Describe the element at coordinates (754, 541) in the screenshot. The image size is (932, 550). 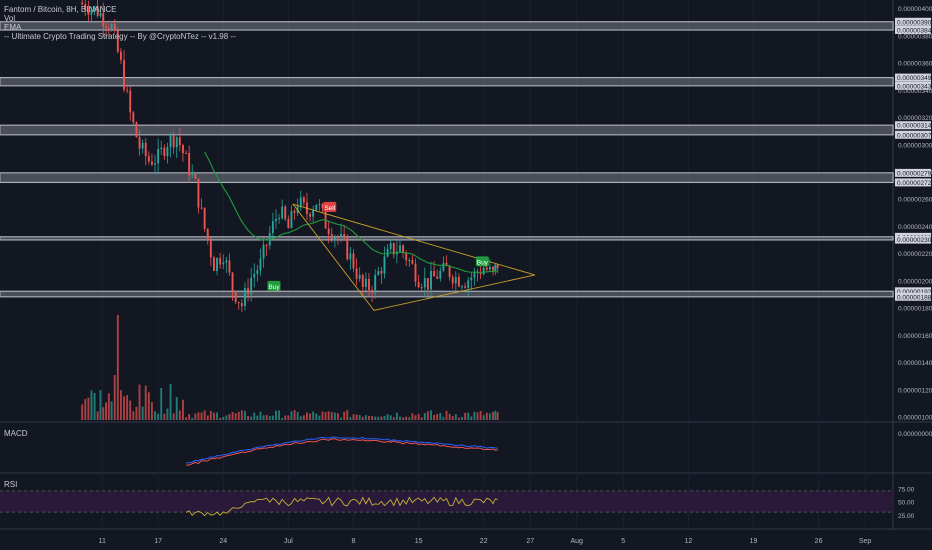
I see `x-tick-label: 19` at that location.